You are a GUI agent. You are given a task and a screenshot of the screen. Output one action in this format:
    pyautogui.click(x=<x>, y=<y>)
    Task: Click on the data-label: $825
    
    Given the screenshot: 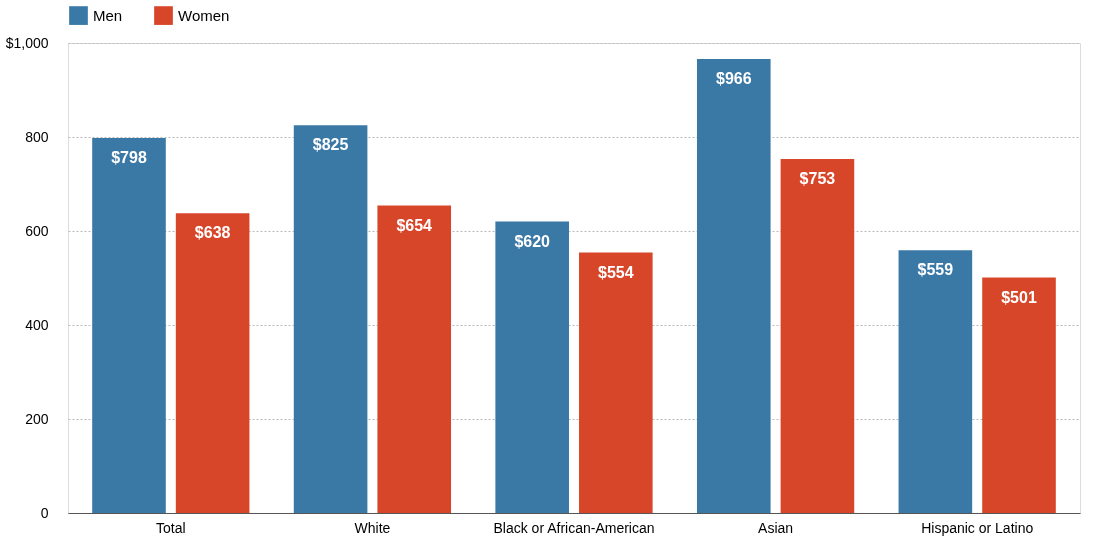 What is the action you would take?
    pyautogui.click(x=330, y=145)
    